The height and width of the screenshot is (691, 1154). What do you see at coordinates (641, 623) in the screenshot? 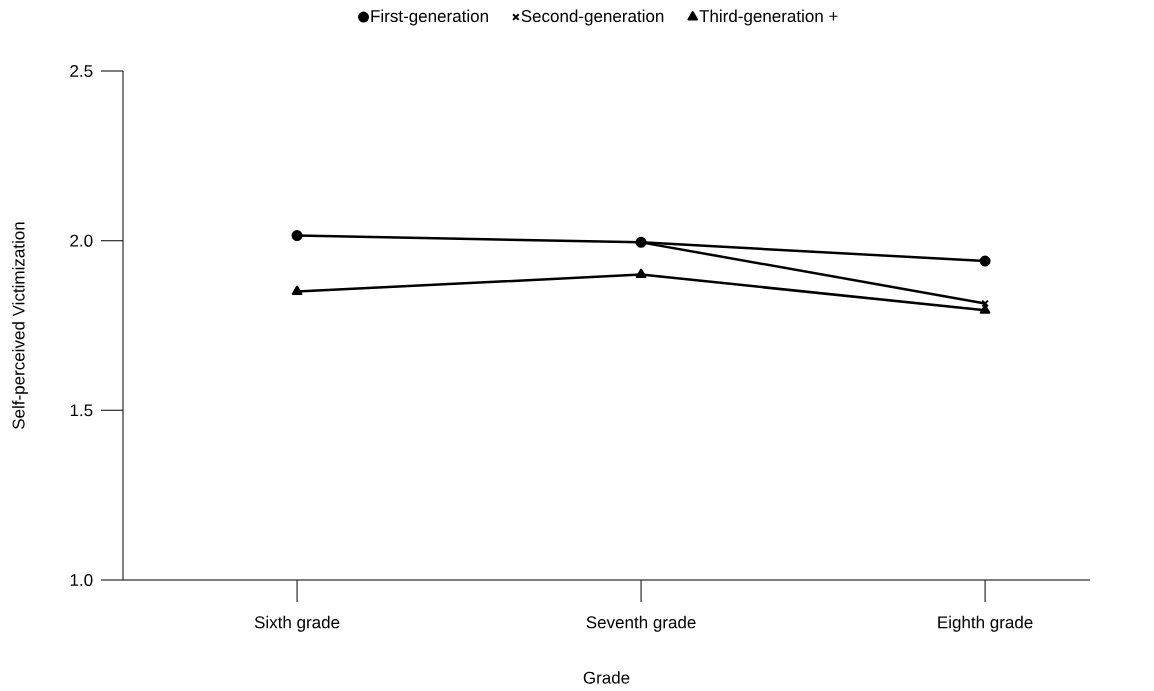
I see `x-tick-label: Seventh grade` at bounding box center [641, 623].